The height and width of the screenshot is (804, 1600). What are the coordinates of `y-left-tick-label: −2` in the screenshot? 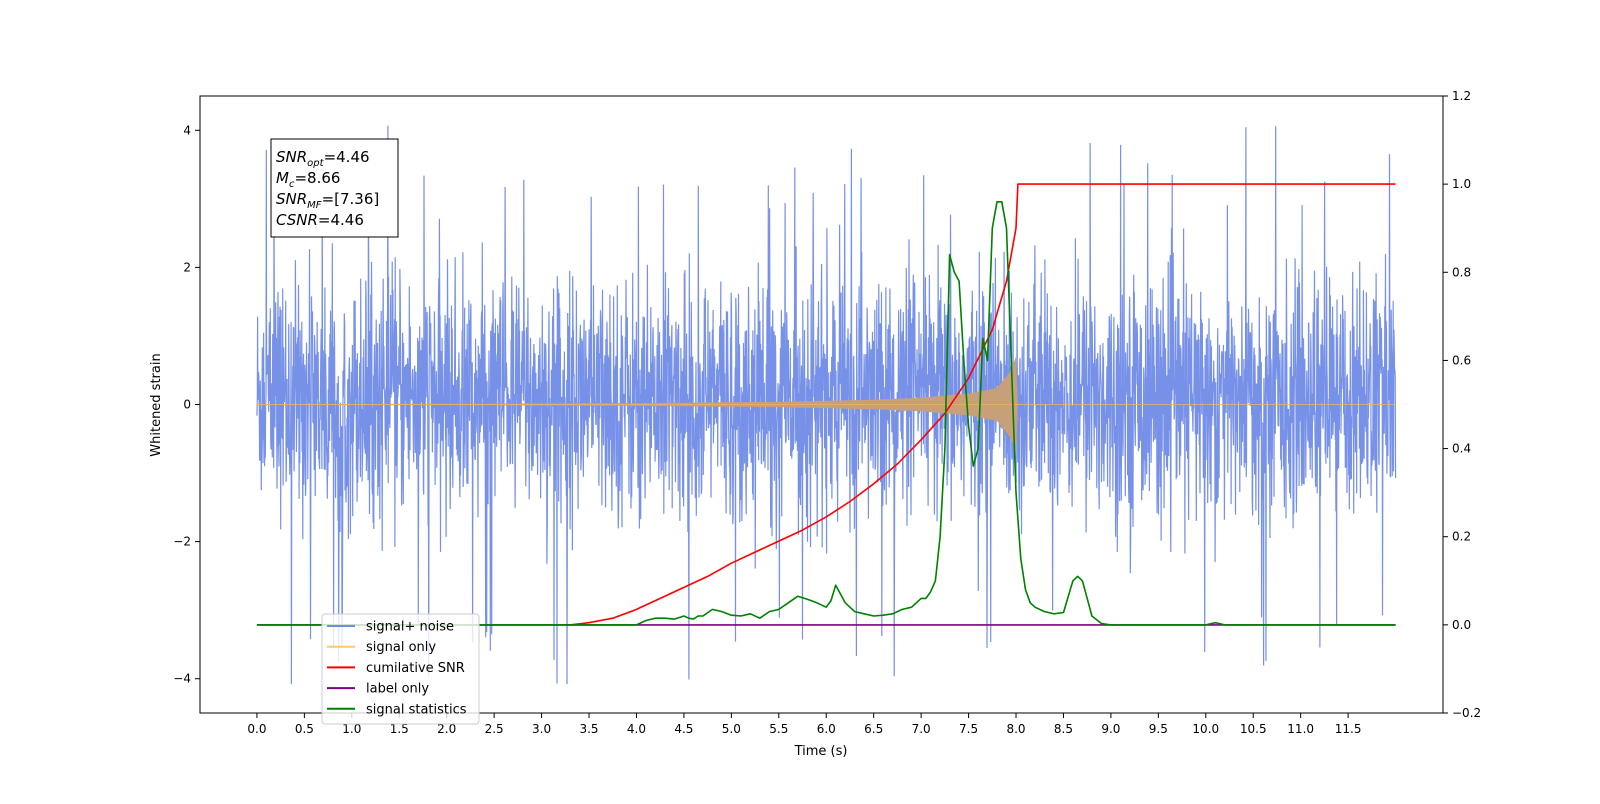 It's located at (182, 542).